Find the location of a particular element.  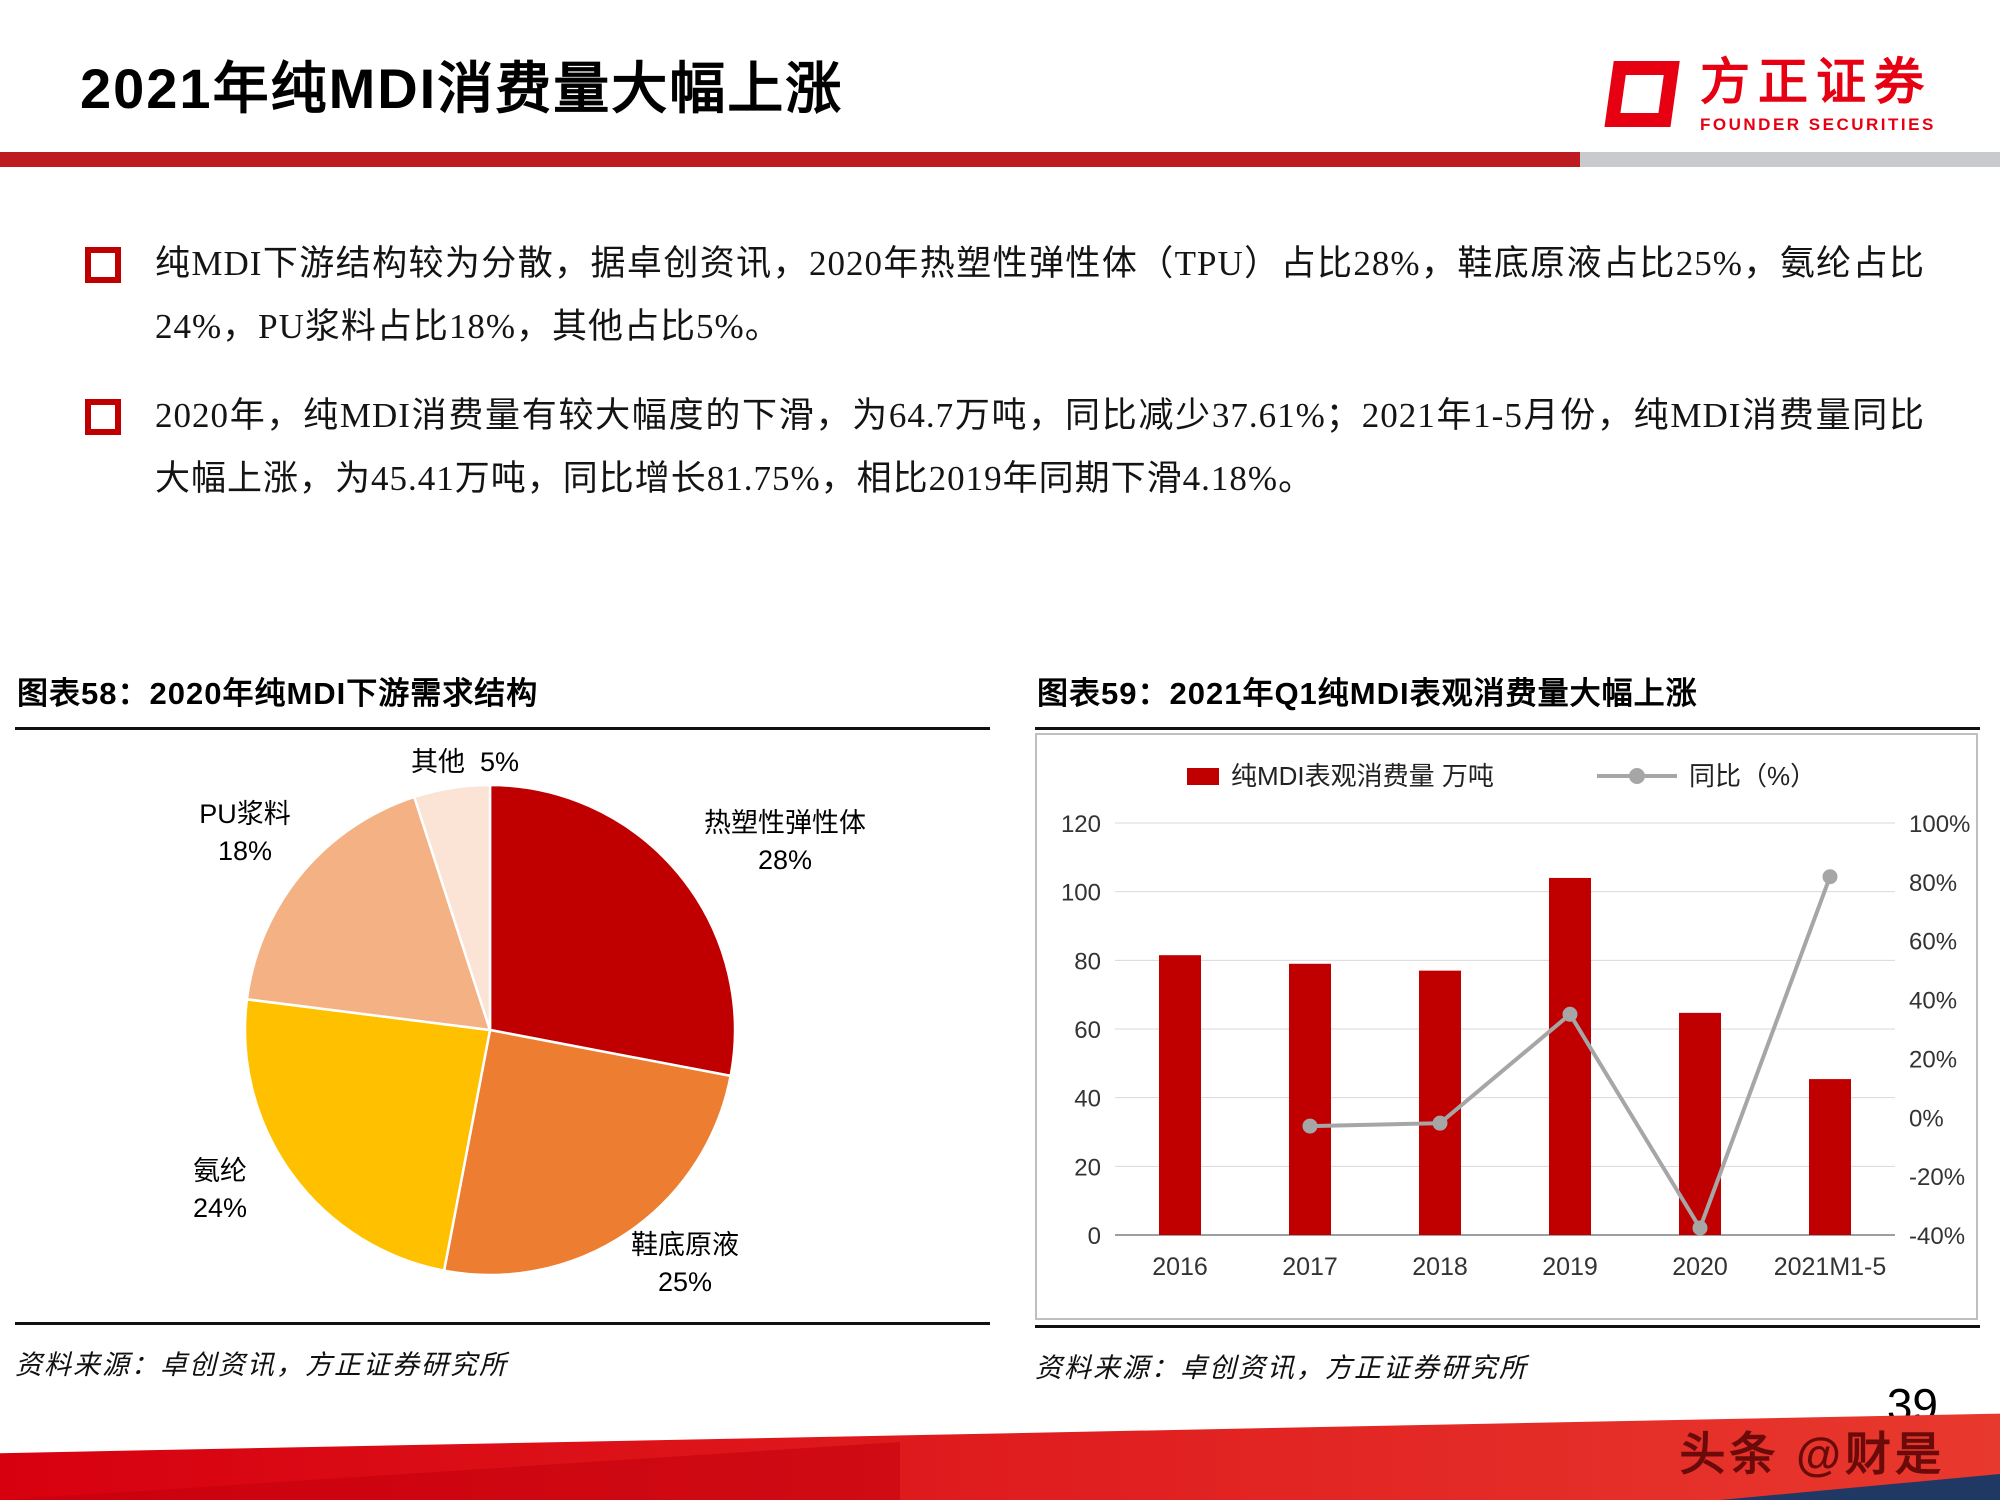

x-axis-label: 2020 is located at coordinates (1700, 1267).